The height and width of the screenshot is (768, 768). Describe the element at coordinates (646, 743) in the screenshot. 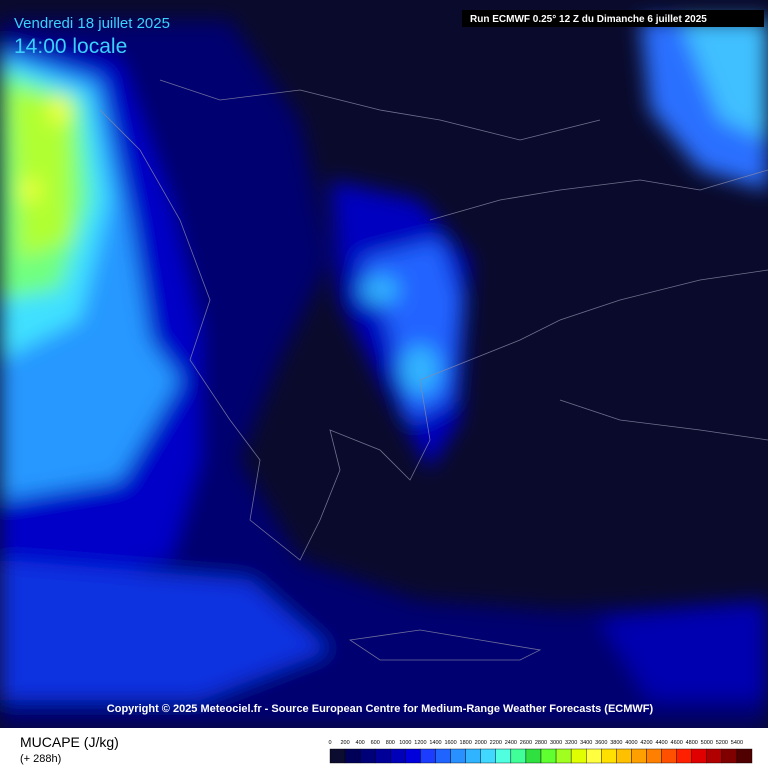

I see `legend-label: 4200` at that location.